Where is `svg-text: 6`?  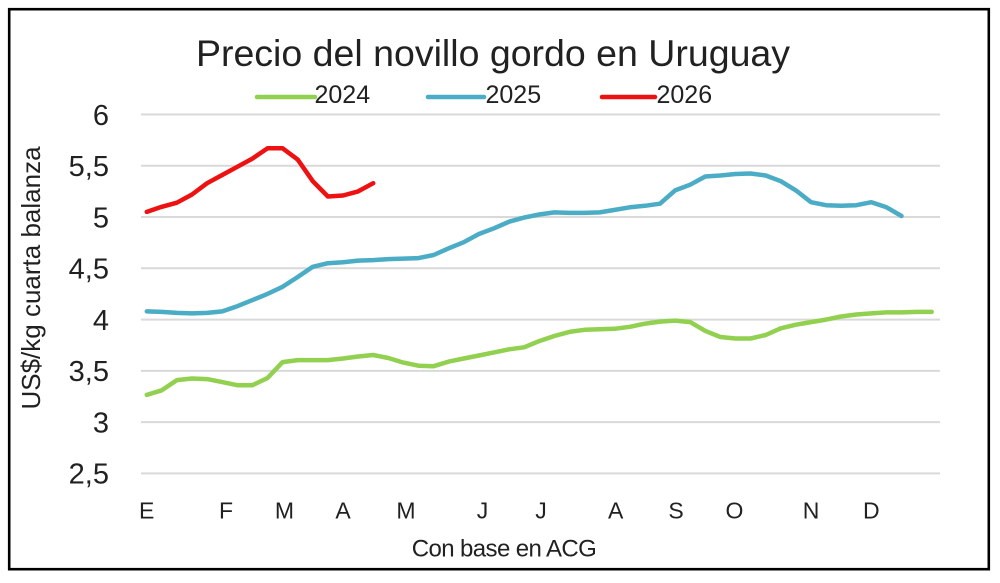 svg-text: 6 is located at coordinates (101, 116).